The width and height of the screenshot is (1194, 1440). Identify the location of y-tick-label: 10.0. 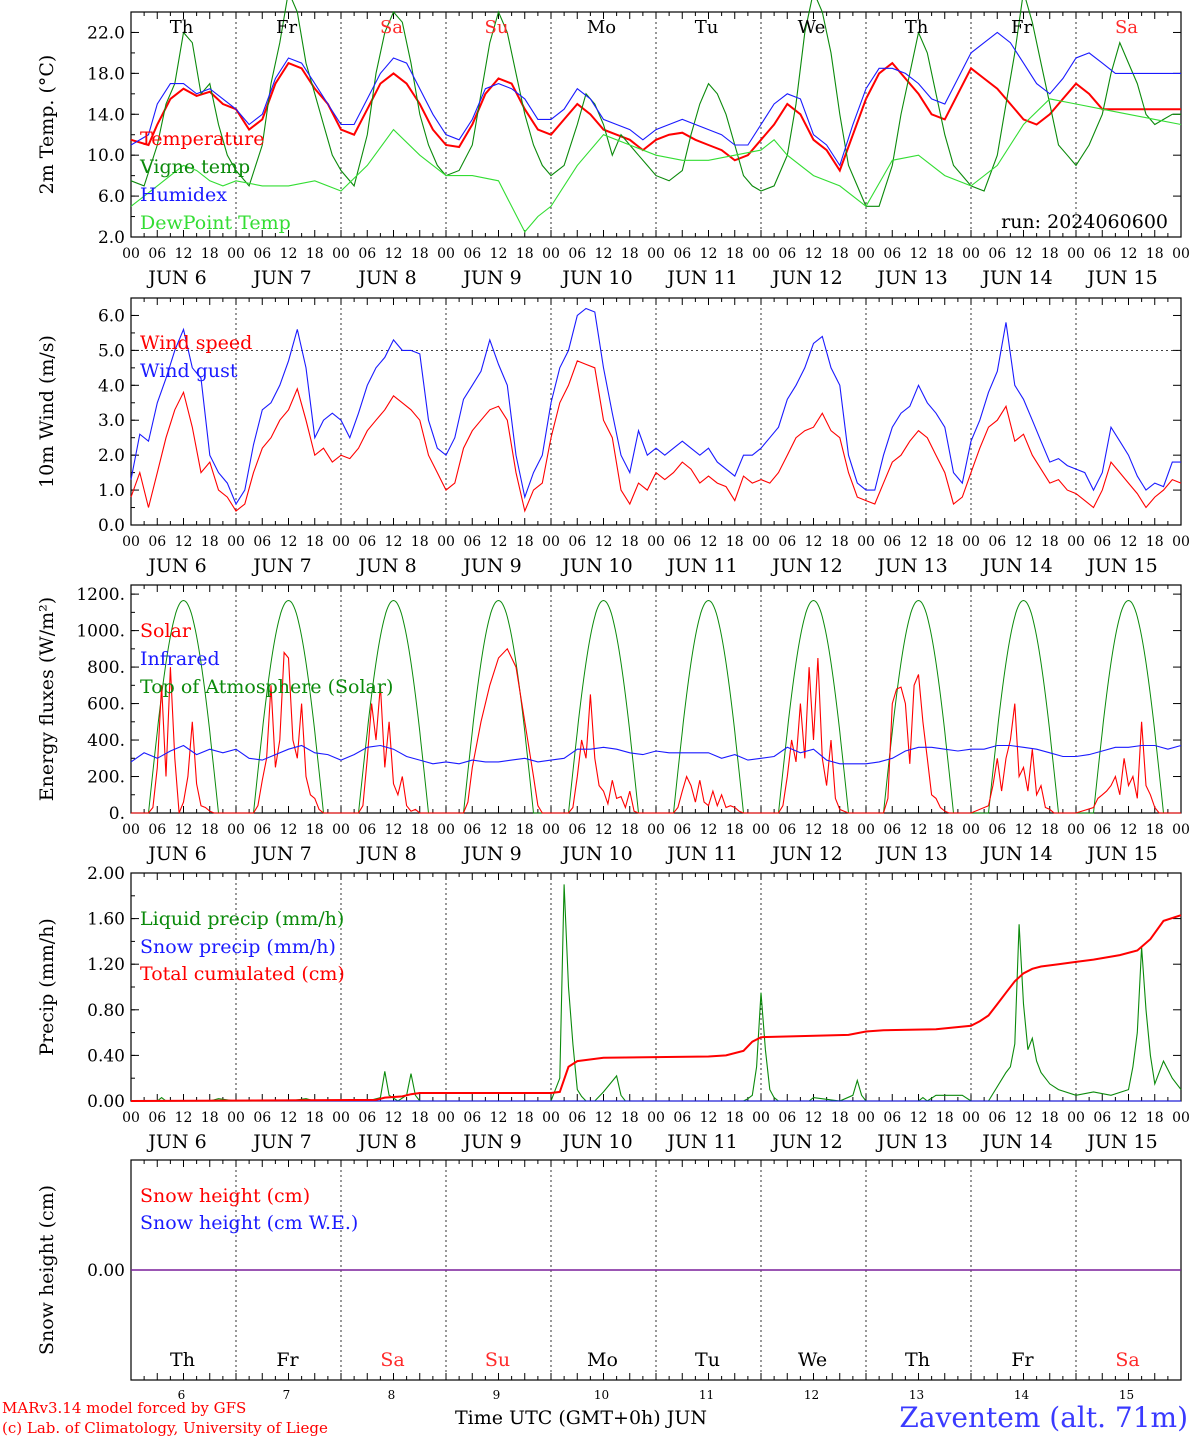
(106, 156).